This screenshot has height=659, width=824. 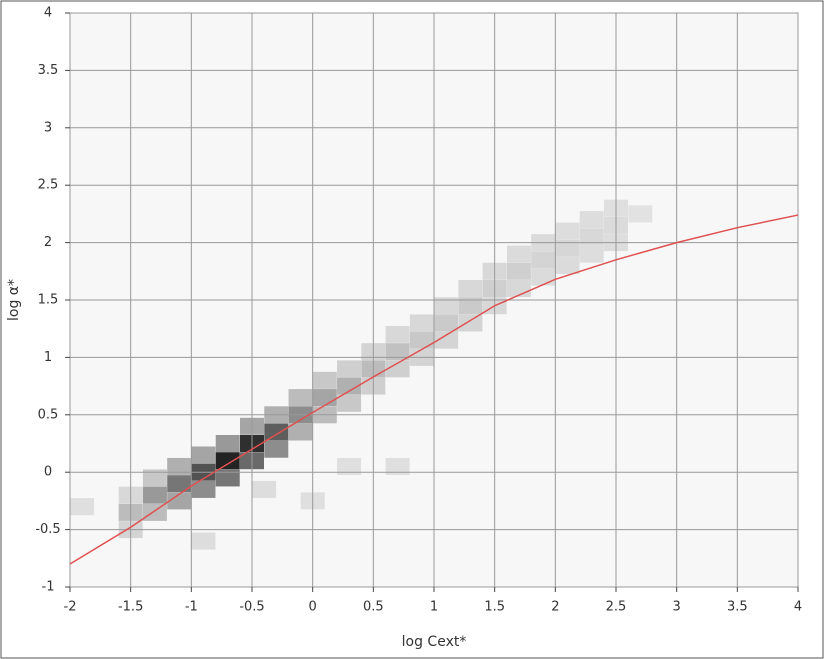 What do you see at coordinates (47, 529) in the screenshot?
I see `y-tick-label: -0.5` at bounding box center [47, 529].